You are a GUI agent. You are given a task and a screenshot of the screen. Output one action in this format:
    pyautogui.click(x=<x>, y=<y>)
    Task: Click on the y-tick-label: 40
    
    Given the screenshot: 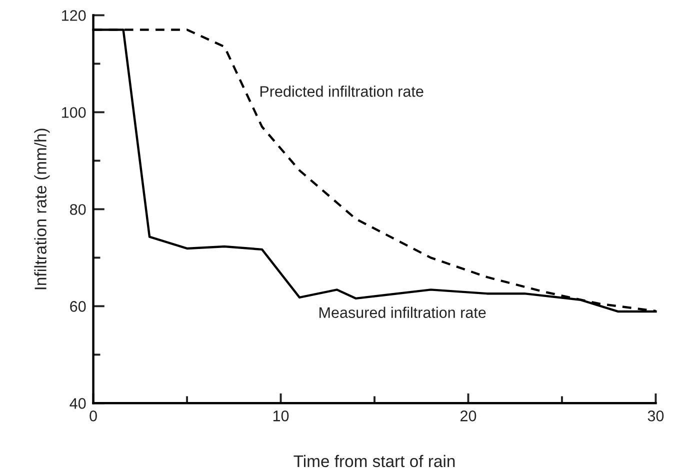 What is the action you would take?
    pyautogui.click(x=78, y=403)
    